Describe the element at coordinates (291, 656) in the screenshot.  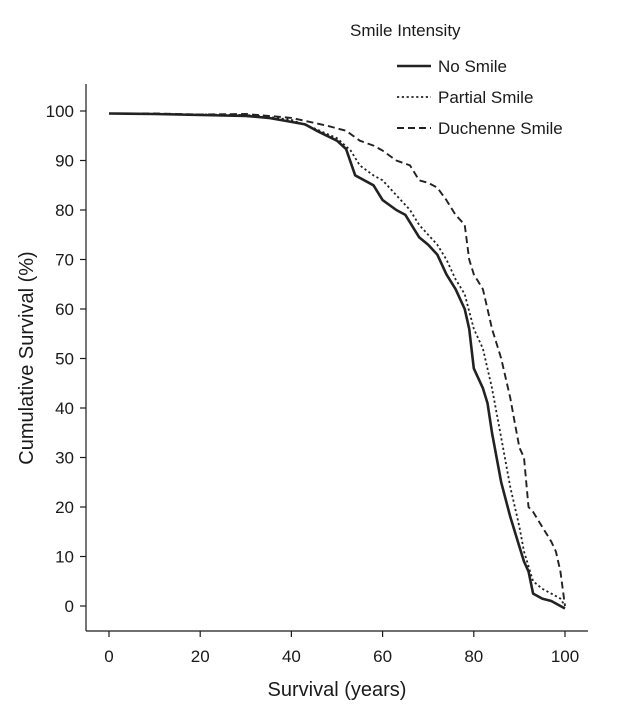
I see `x-tick-label: 40` at that location.